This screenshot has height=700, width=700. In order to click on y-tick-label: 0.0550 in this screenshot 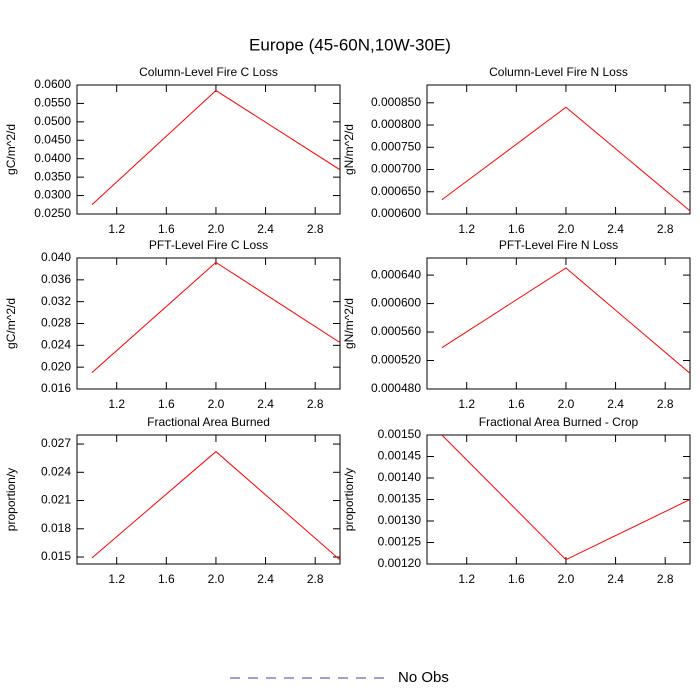, I will do `click(52, 103)`.